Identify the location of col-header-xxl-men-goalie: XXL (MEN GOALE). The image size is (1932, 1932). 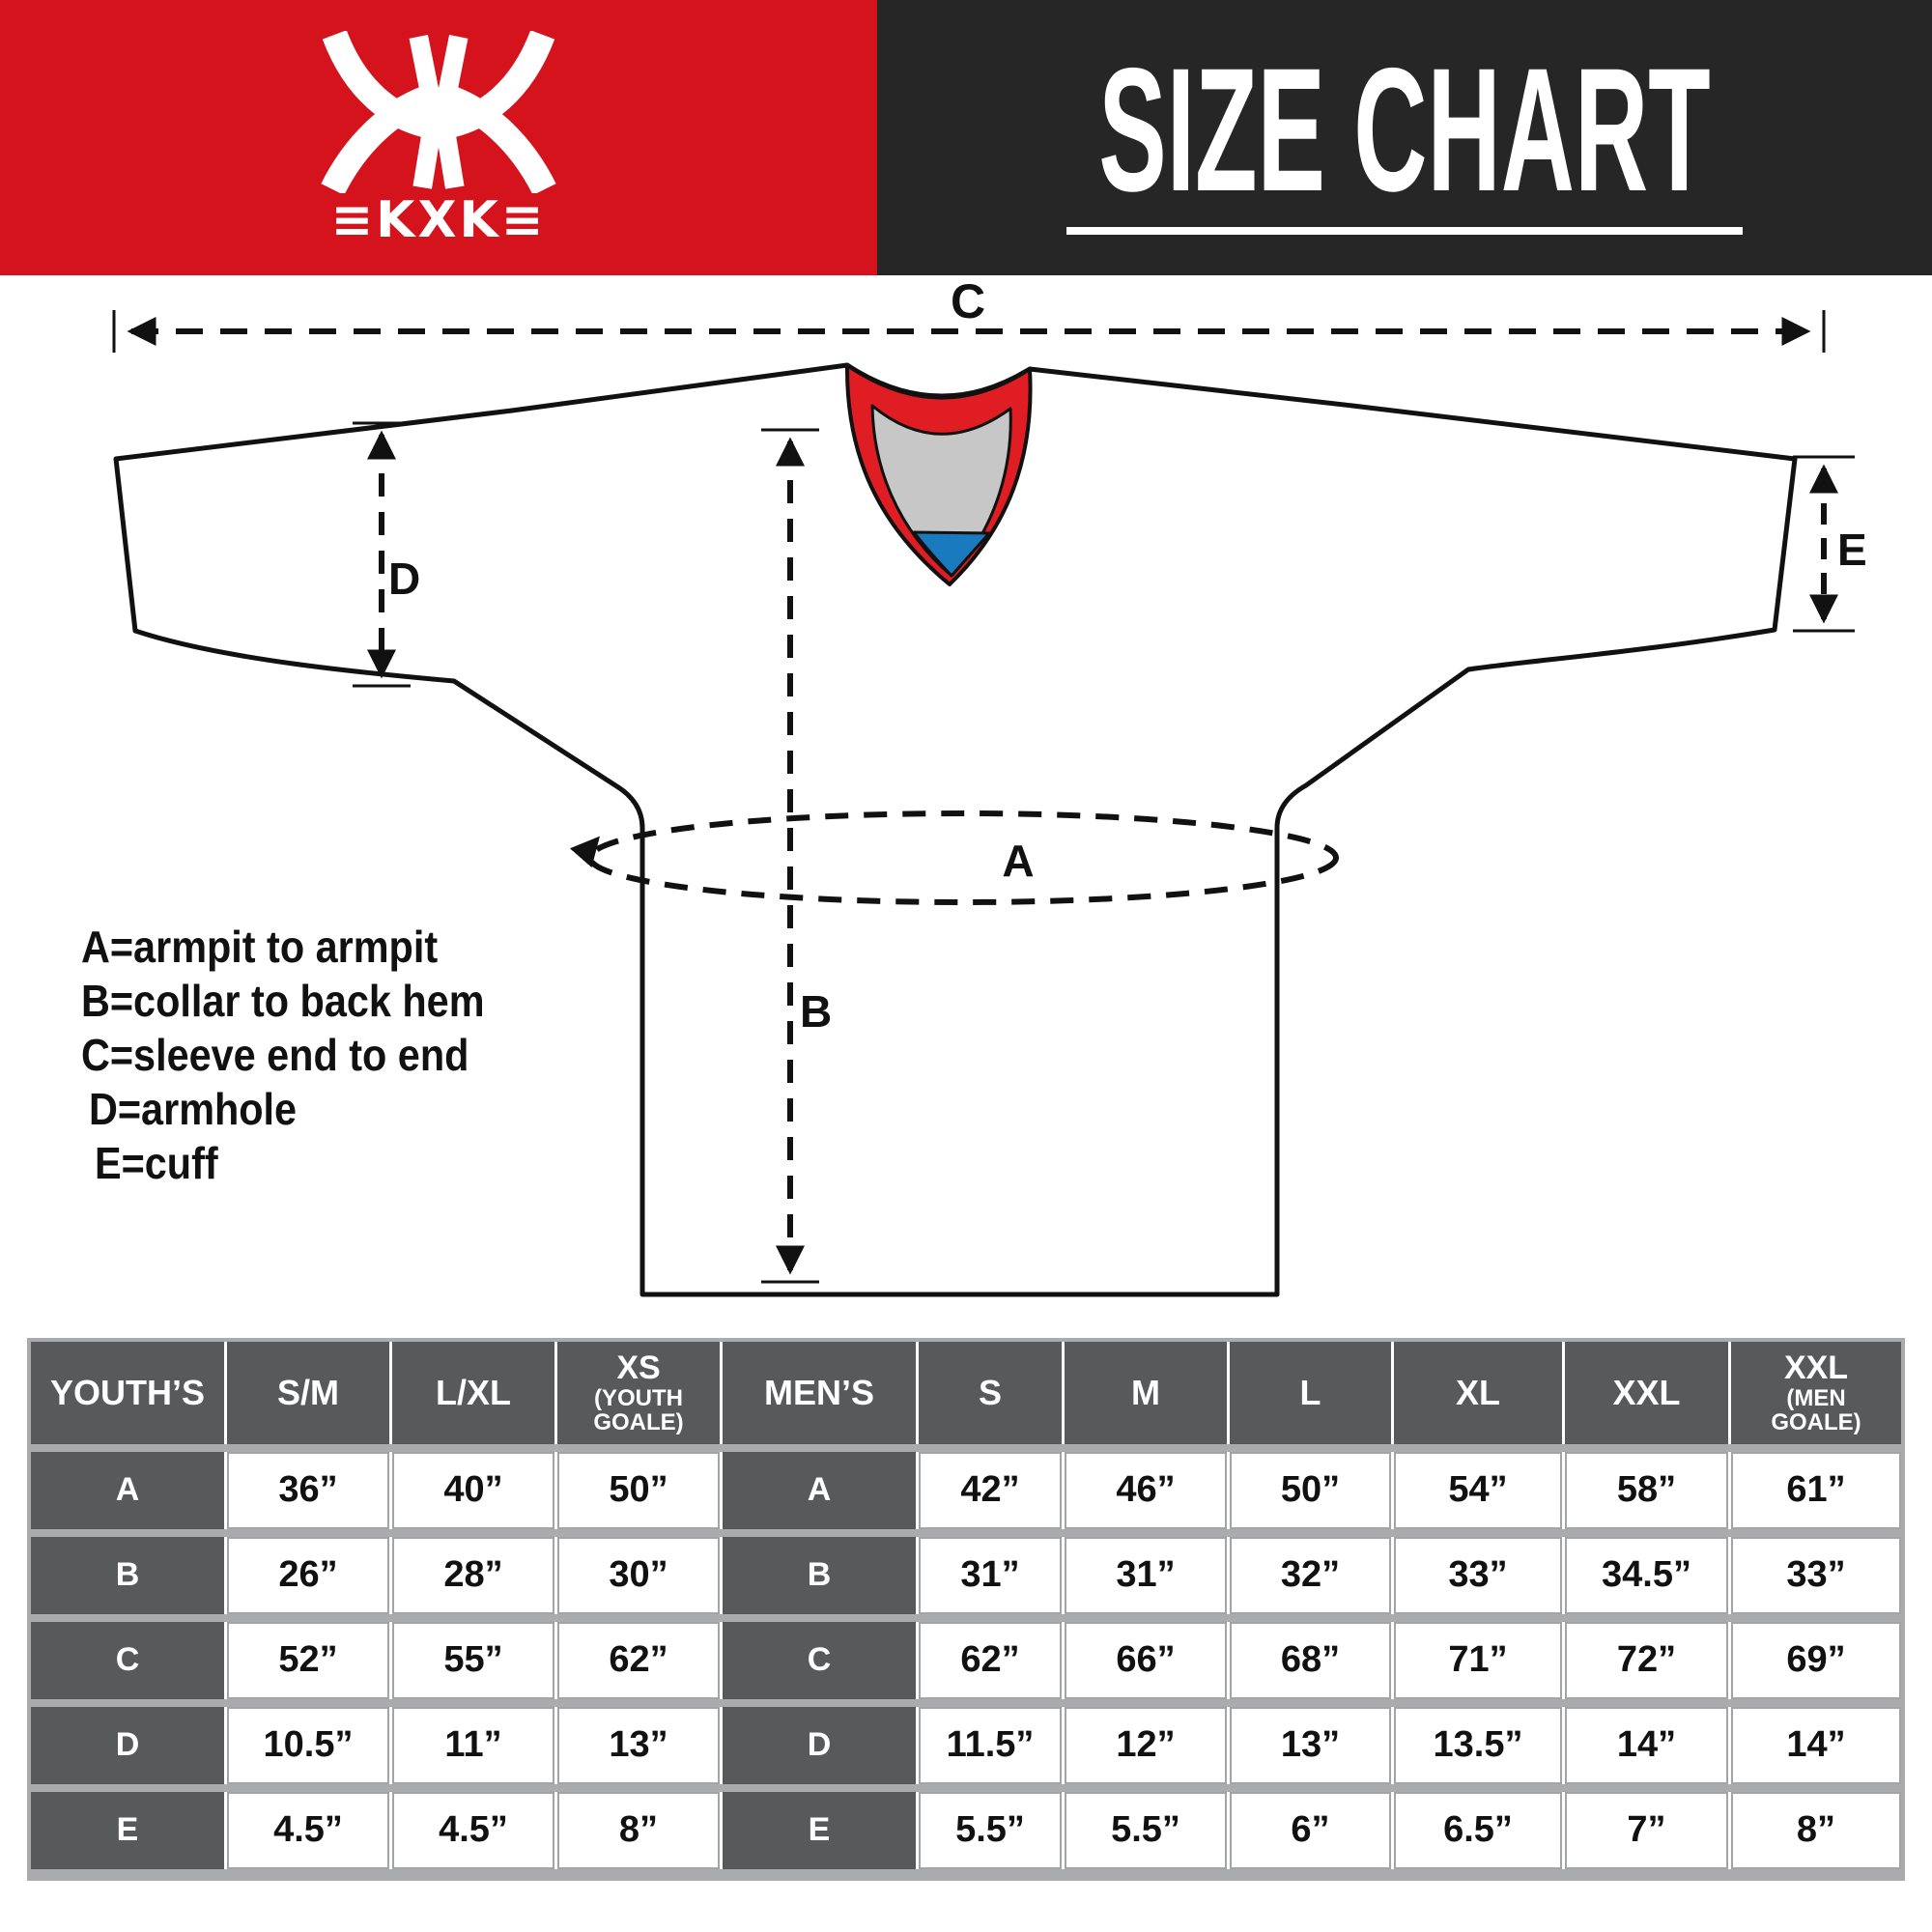
(1816, 1393).